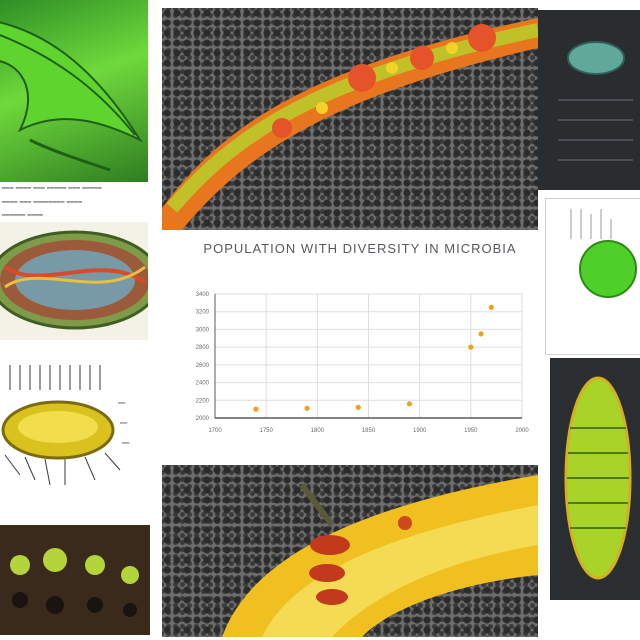  I want to click on figure-caption-line-3: ━━━━━━ ━━━━, so click(23, 216).